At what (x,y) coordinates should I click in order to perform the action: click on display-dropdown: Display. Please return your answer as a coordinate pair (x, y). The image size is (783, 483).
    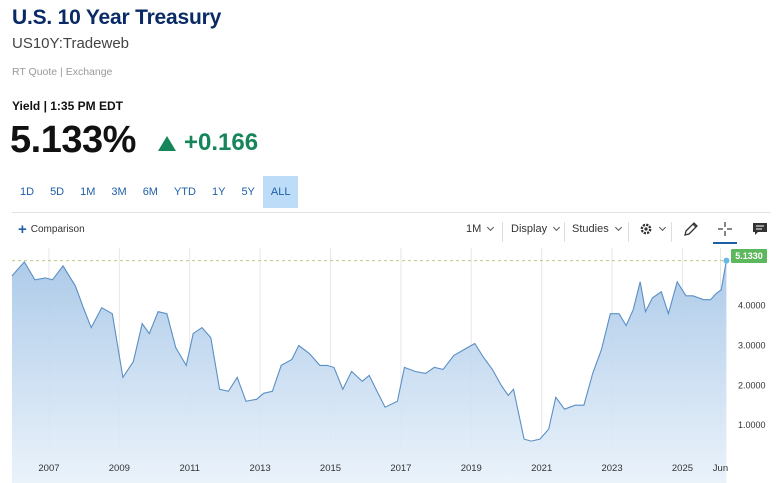
    Looking at the image, I should click on (536, 229).